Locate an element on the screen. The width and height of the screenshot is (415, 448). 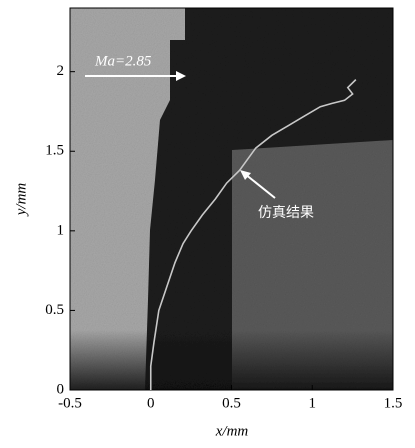
x-tick-label: 1.5 is located at coordinates (393, 403).